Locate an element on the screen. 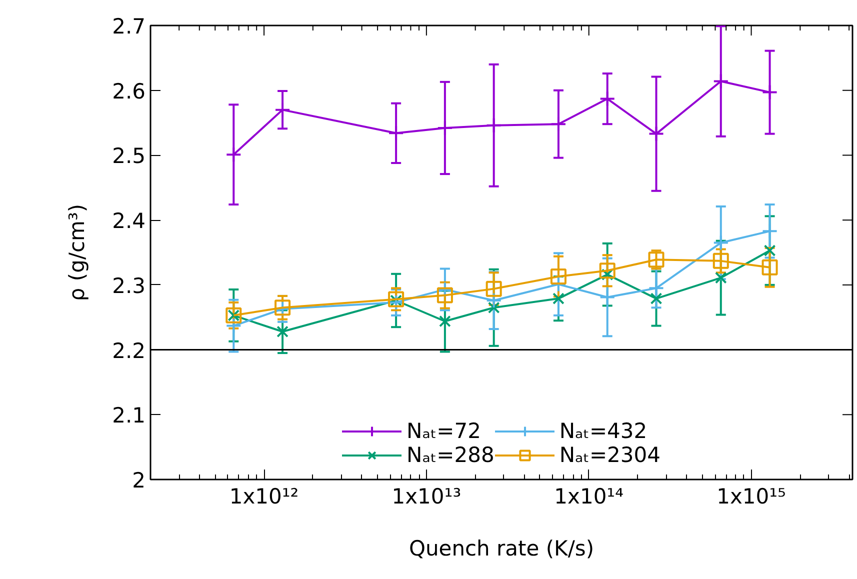 The image size is (857, 579). y-tick-label: 2.5 is located at coordinates (129, 156).